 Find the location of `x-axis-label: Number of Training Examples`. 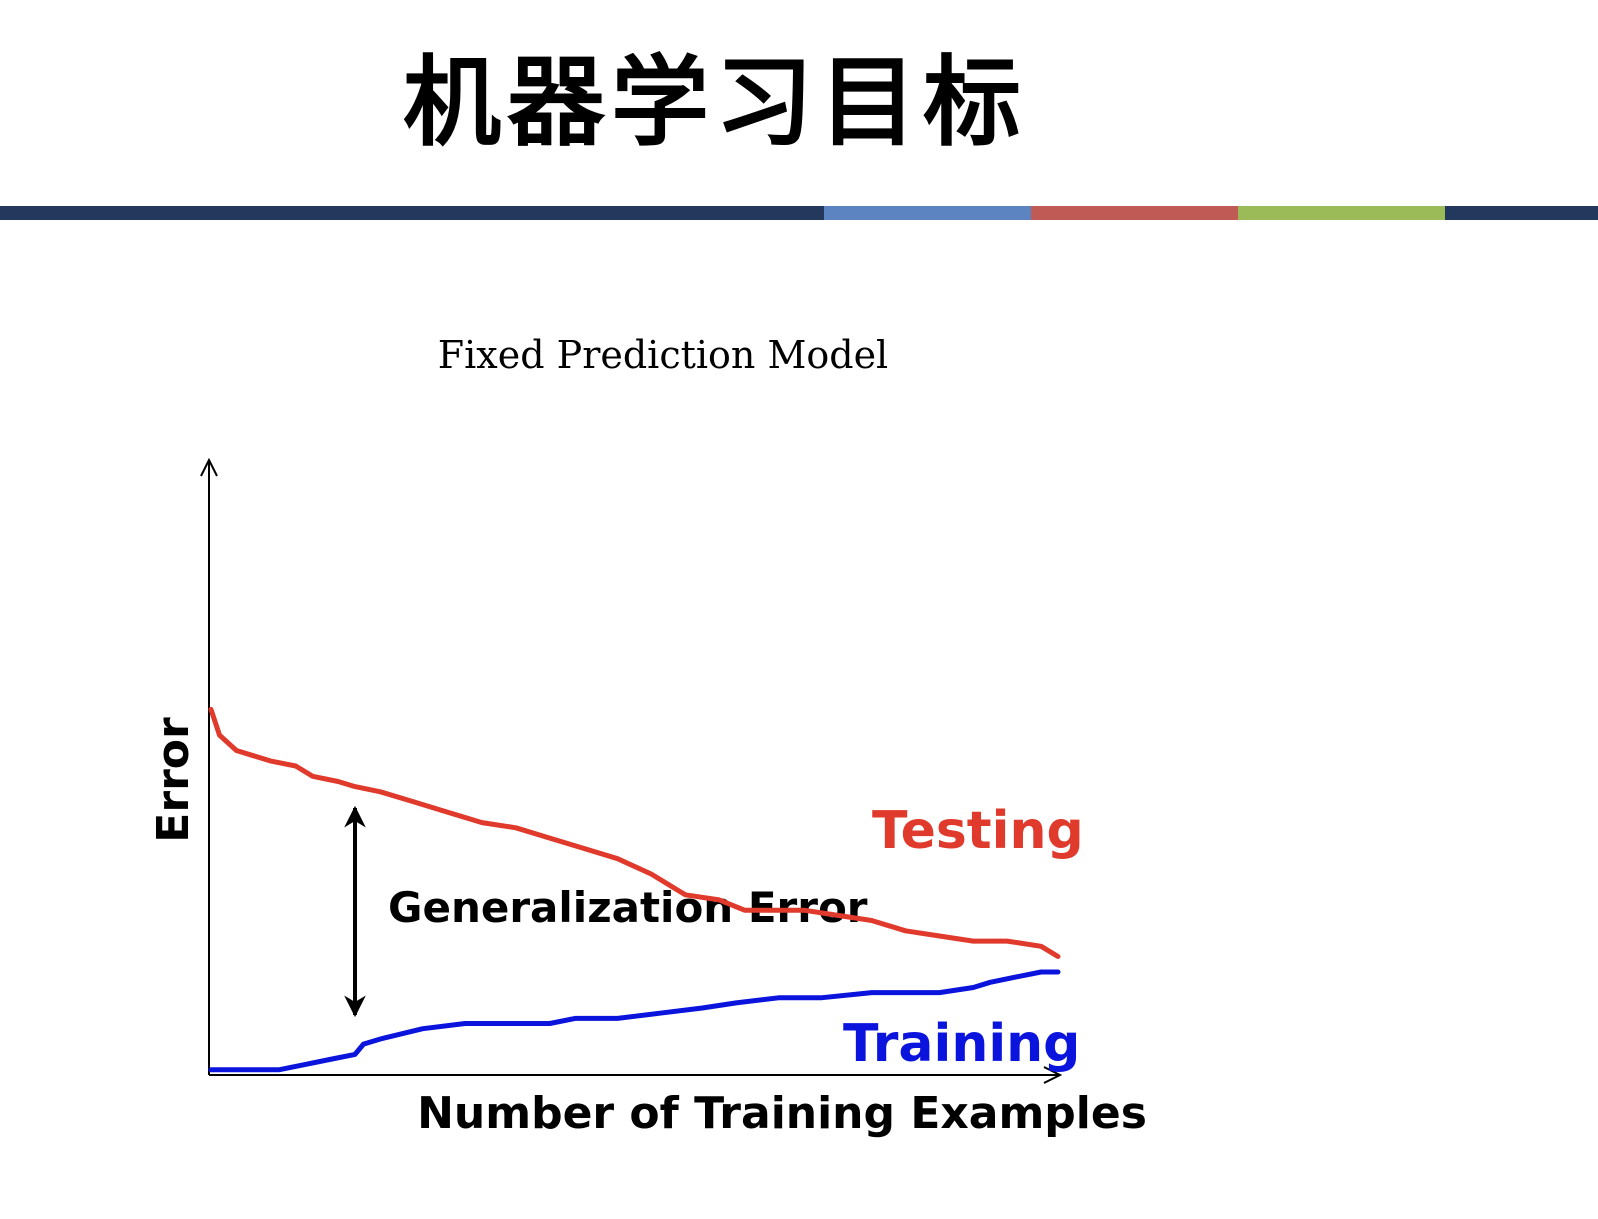

x-axis-label: Number of Training Examples is located at coordinates (782, 1113).